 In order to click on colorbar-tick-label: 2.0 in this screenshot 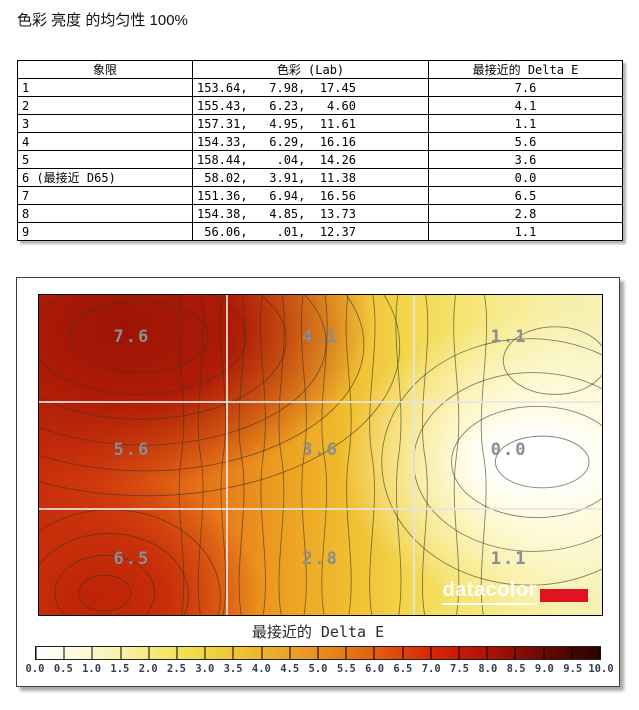, I will do `click(148, 669)`.